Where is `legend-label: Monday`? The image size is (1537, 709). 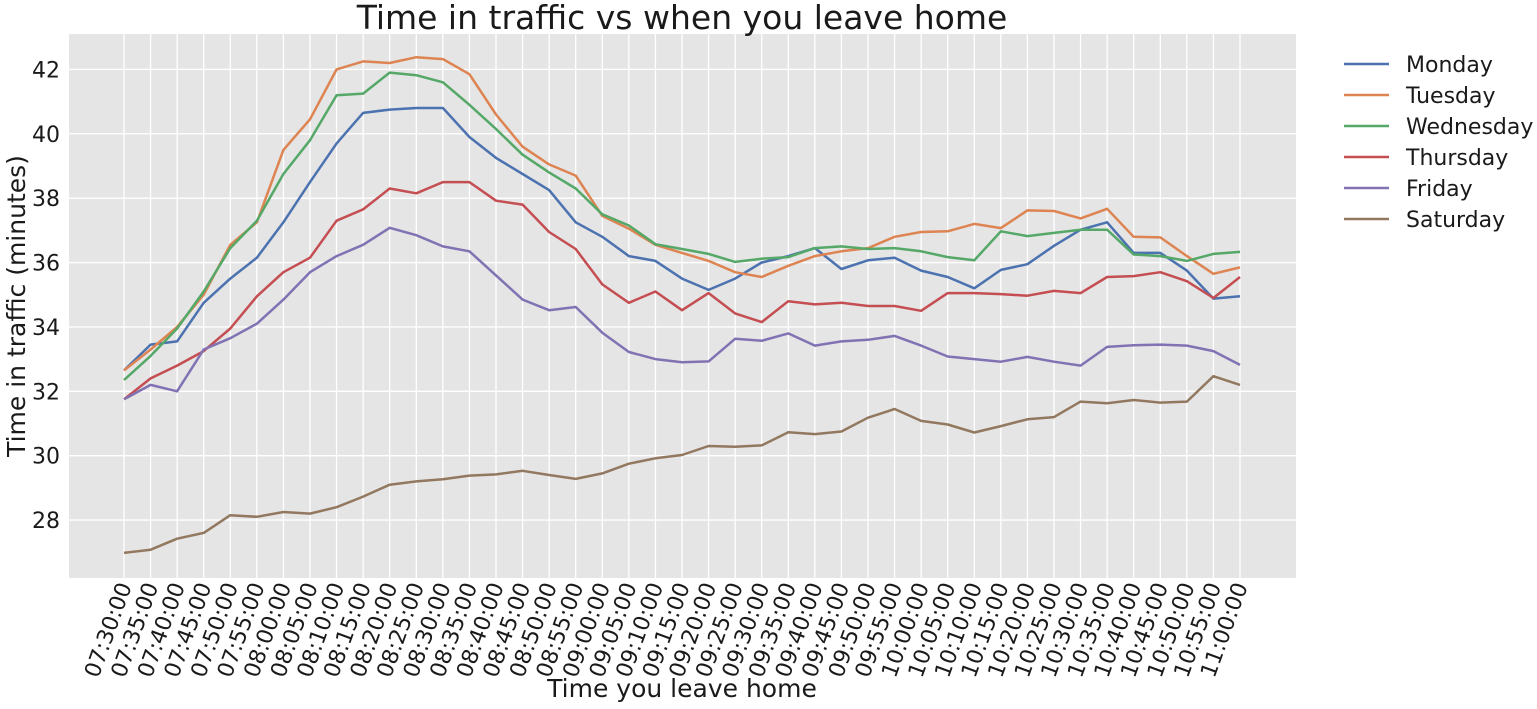 legend-label: Monday is located at coordinates (1449, 65).